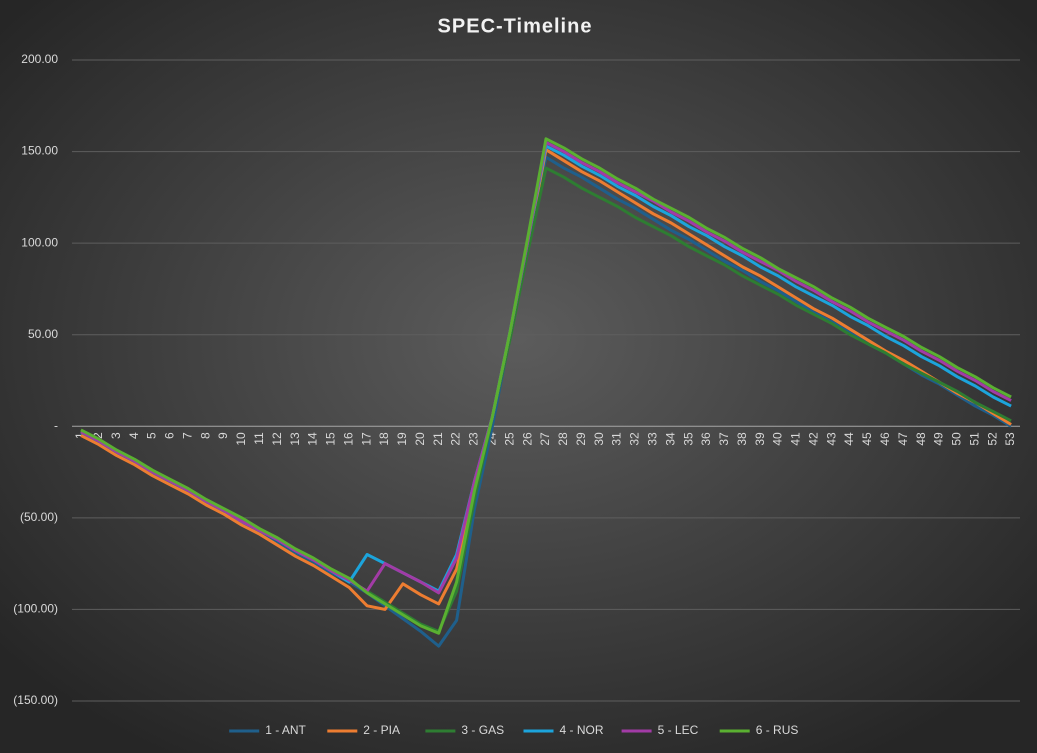 This screenshot has height=753, width=1037. Describe the element at coordinates (474, 439) in the screenshot. I see `x-tick-label: 23` at that location.